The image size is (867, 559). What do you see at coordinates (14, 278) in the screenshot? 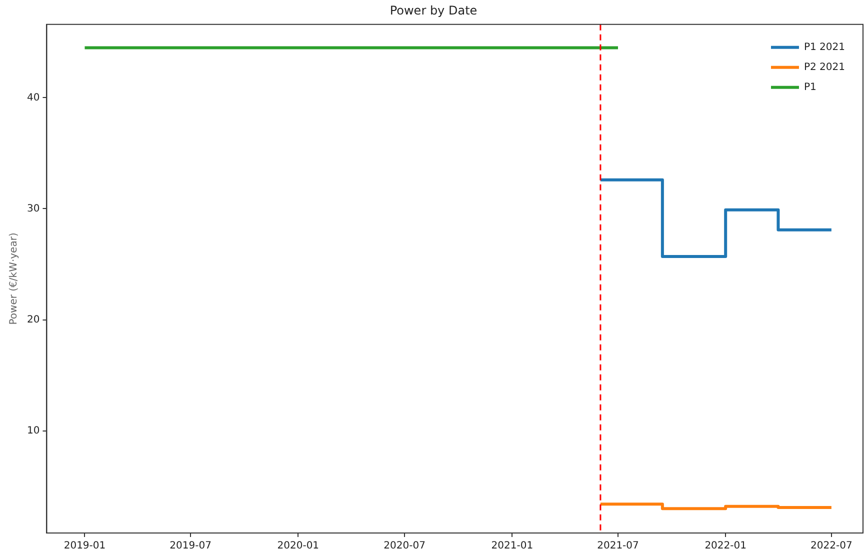
I see `y-axis-title: Power (€/kW·year)` at bounding box center [14, 278].